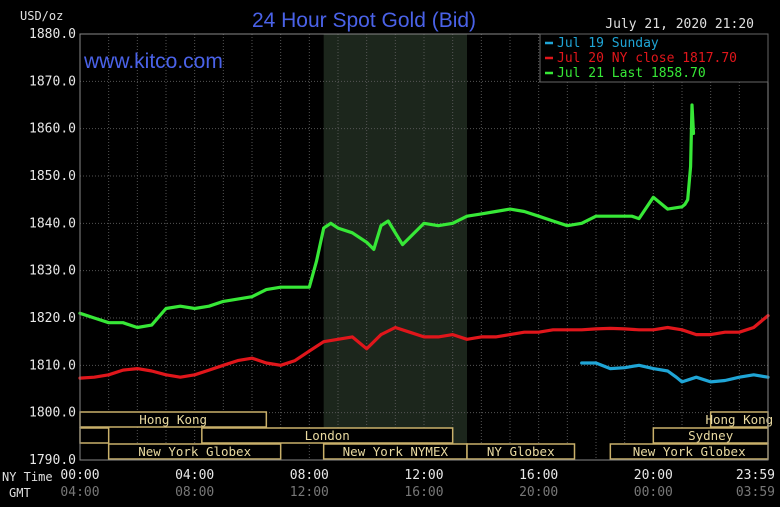  I want to click on source-watermark: www.kitco.com, so click(153, 61).